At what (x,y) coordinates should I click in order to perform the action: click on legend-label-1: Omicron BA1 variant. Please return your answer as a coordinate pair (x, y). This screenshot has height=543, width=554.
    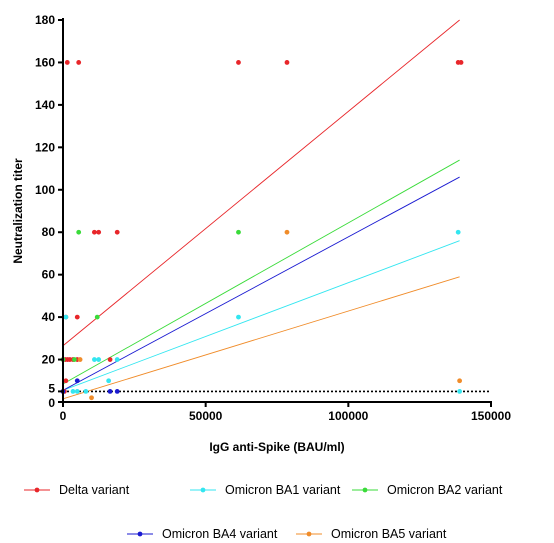
    Looking at the image, I should click on (283, 490).